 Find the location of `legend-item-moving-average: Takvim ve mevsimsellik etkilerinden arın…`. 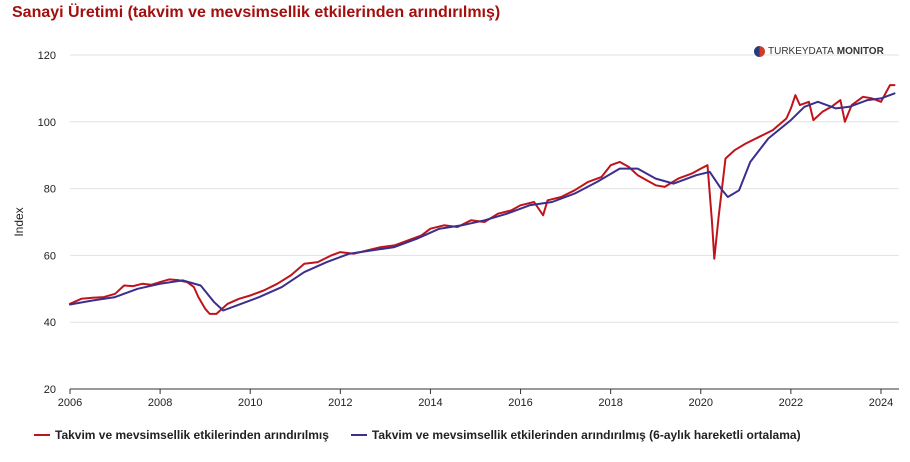

legend-item-moving-average: Takvim ve mevsimsellik etkilerinden arın… is located at coordinates (575, 435).